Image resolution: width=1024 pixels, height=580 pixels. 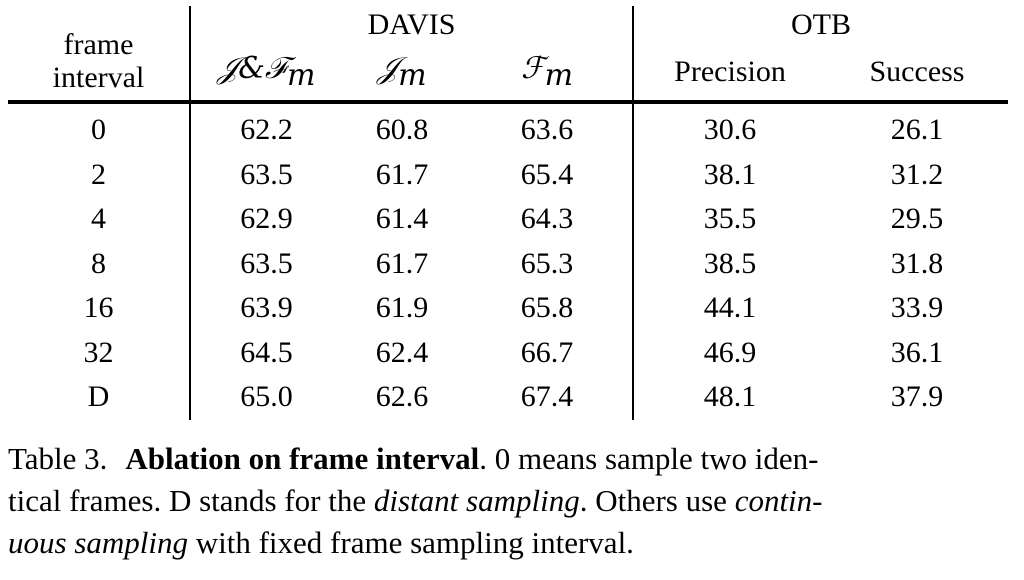 What do you see at coordinates (98, 45) in the screenshot?
I see `row-header-line-1: frame` at bounding box center [98, 45].